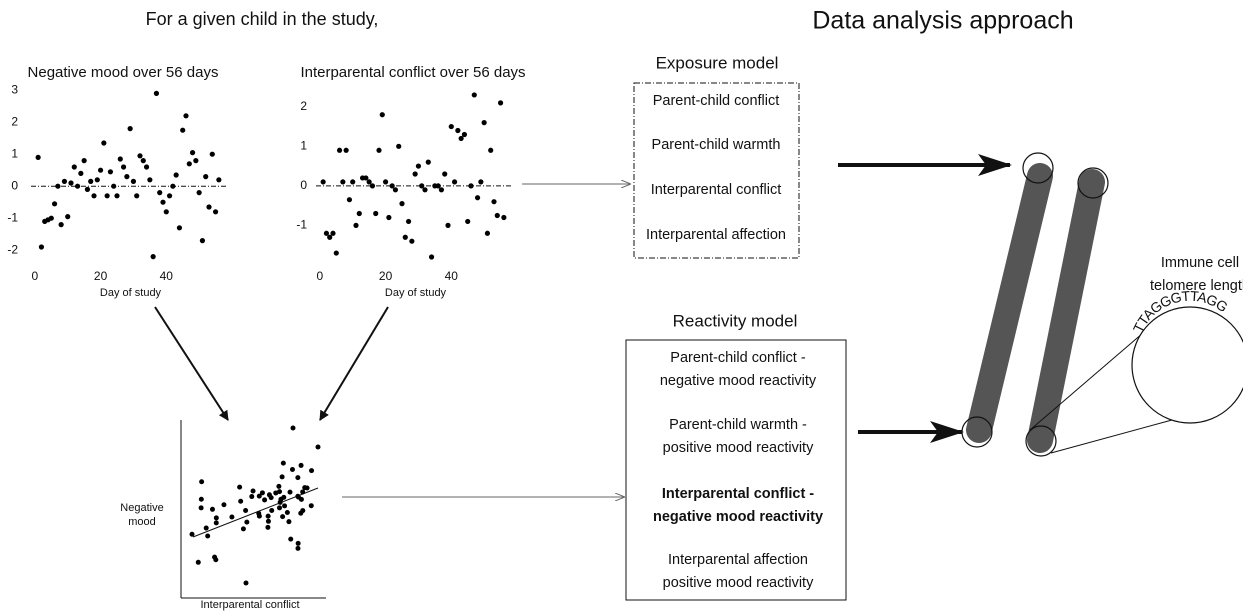  I want to click on reactivity-box, so click(736, 470).